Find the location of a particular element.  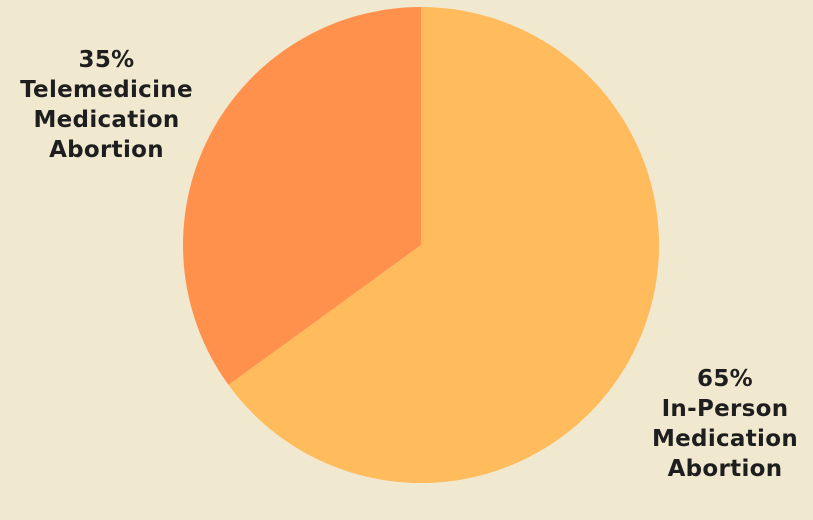

slice-name-line-1: In-Person is located at coordinates (725, 409).